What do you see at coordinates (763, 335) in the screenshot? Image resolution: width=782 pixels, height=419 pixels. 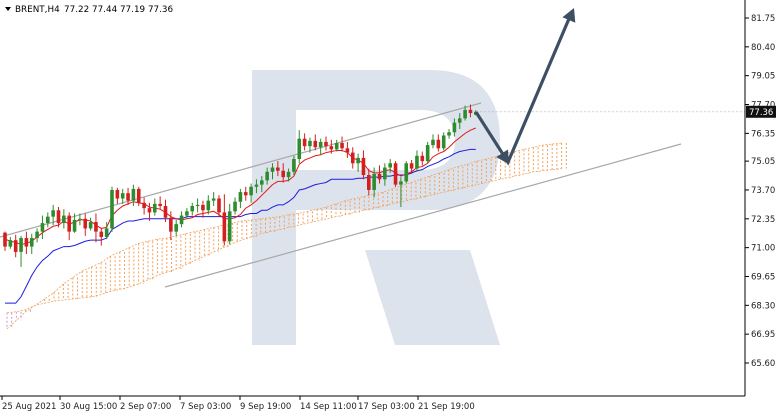 I see `price-label: 66.95` at bounding box center [763, 335].